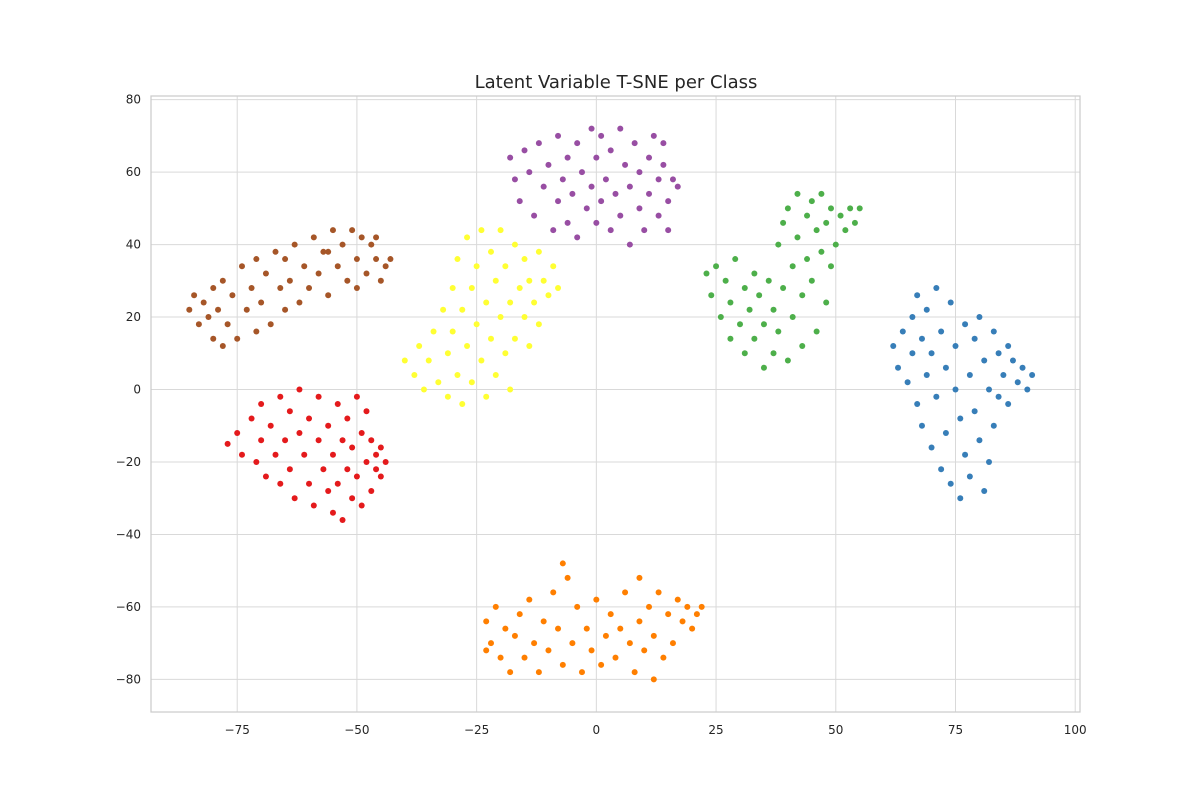 This screenshot has height=800, width=1200. I want to click on chart-title: Latent Variable T-SNE per Class, so click(616, 82).